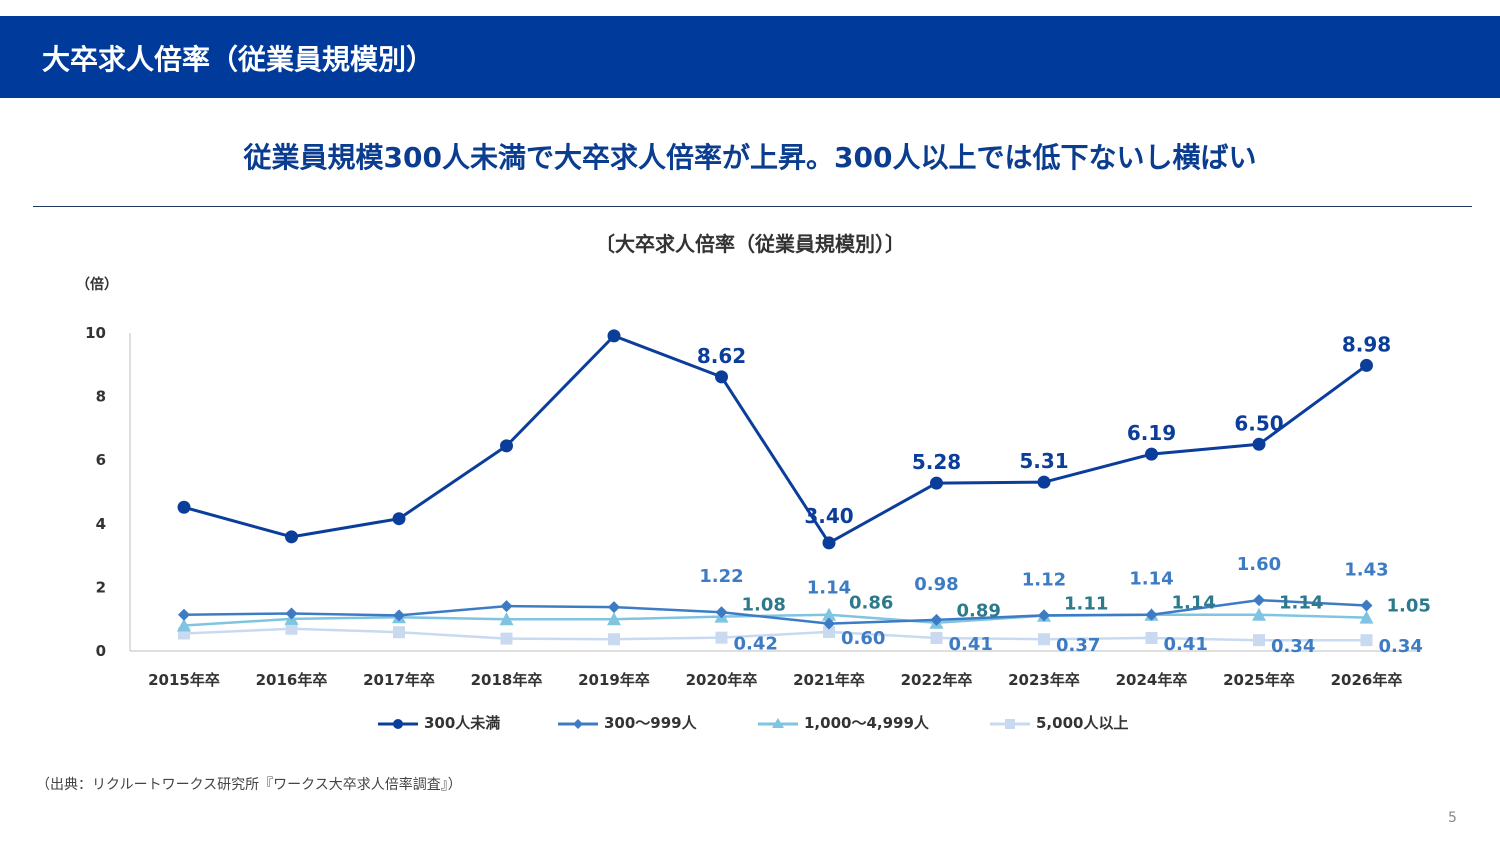  I want to click on data-label: 0.60, so click(863, 638).